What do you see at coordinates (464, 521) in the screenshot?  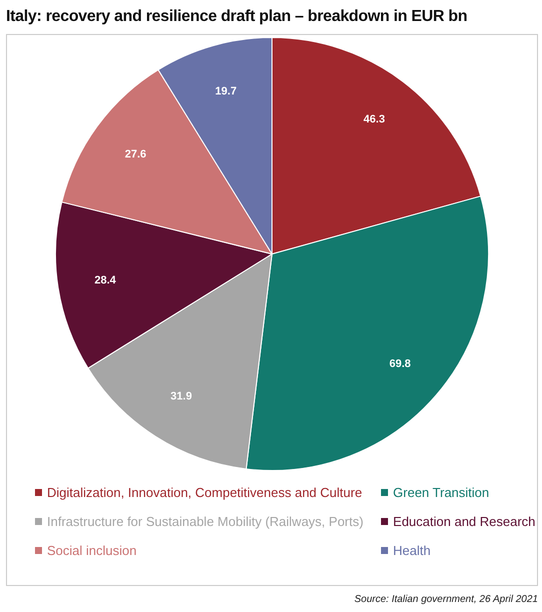 I see `legend-label: Education and Research` at bounding box center [464, 521].